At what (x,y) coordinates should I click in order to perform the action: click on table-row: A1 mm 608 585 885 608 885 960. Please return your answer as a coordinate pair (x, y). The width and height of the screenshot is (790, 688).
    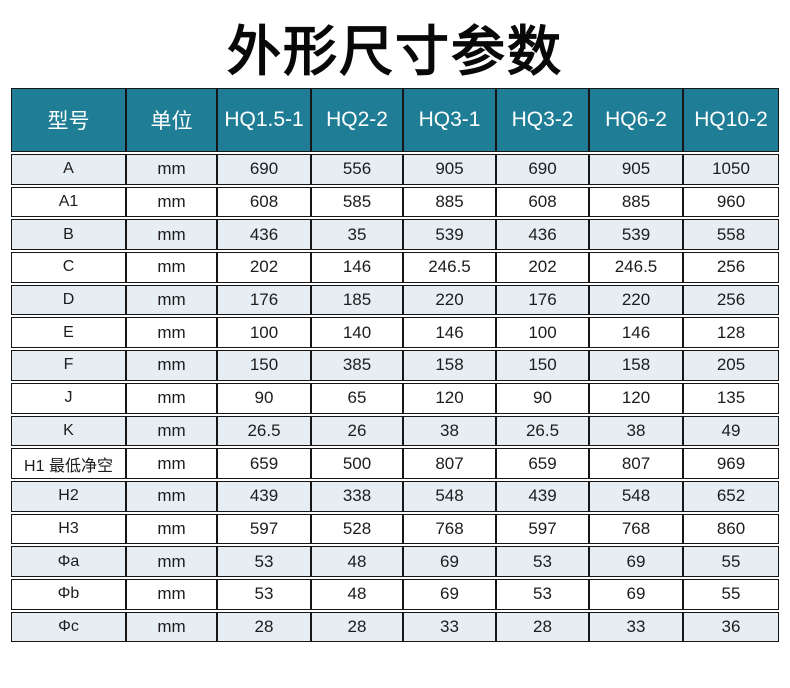
    Looking at the image, I should click on (395, 202).